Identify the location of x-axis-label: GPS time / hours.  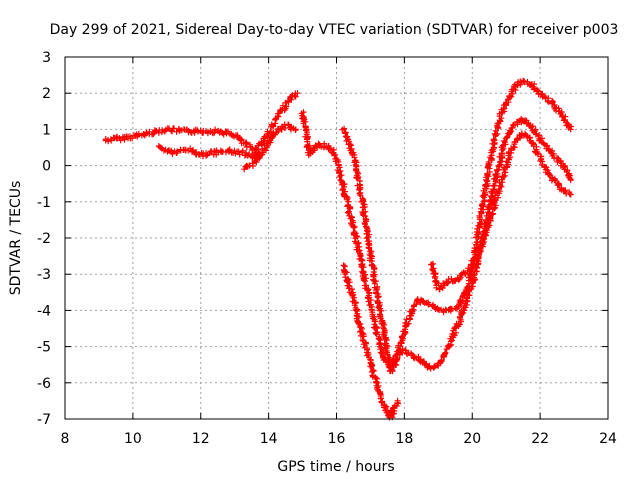
(335, 467).